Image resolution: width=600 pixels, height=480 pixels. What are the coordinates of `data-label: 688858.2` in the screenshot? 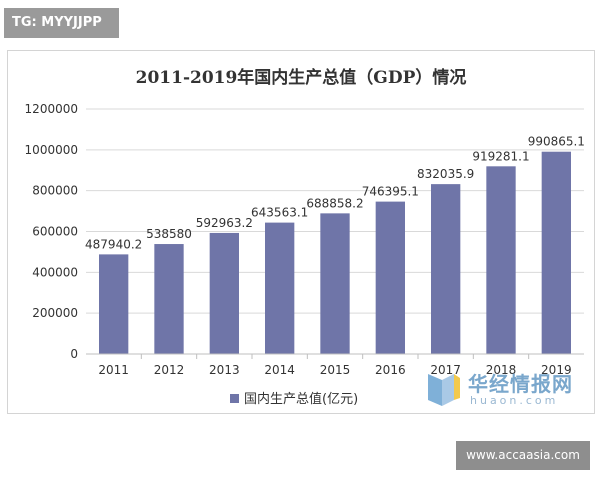 It's located at (334, 203).